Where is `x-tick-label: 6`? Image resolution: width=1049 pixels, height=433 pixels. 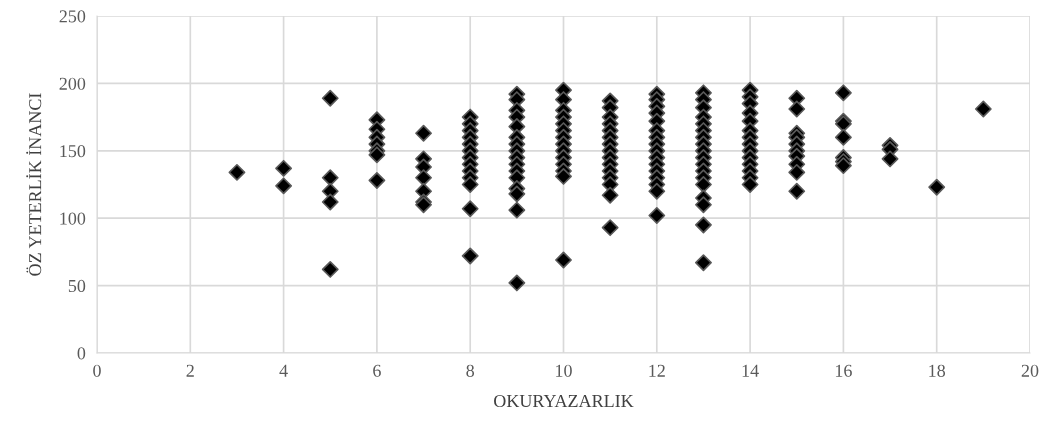 x-tick-label: 6 is located at coordinates (377, 370).